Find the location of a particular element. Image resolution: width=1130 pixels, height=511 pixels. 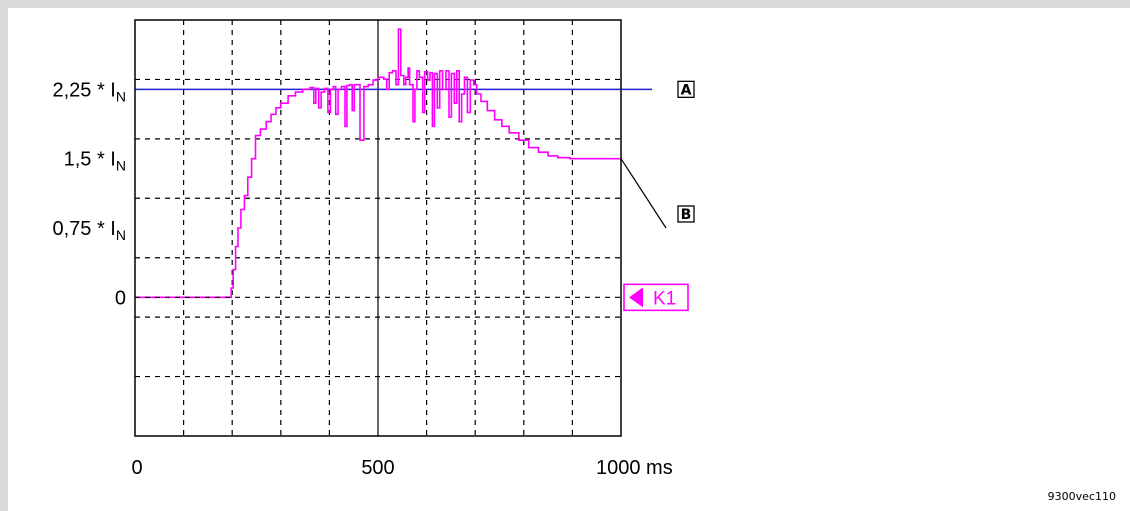

marker-b-box is located at coordinates (686, 214).